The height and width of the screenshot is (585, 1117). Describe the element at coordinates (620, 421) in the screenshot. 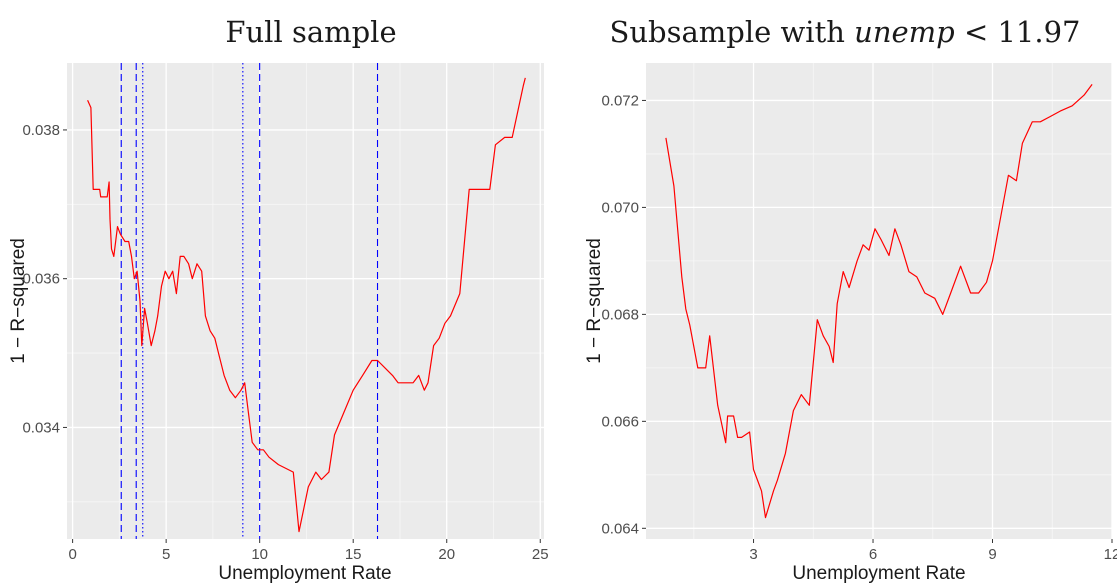

I see `y-tick-label: 0.066` at that location.